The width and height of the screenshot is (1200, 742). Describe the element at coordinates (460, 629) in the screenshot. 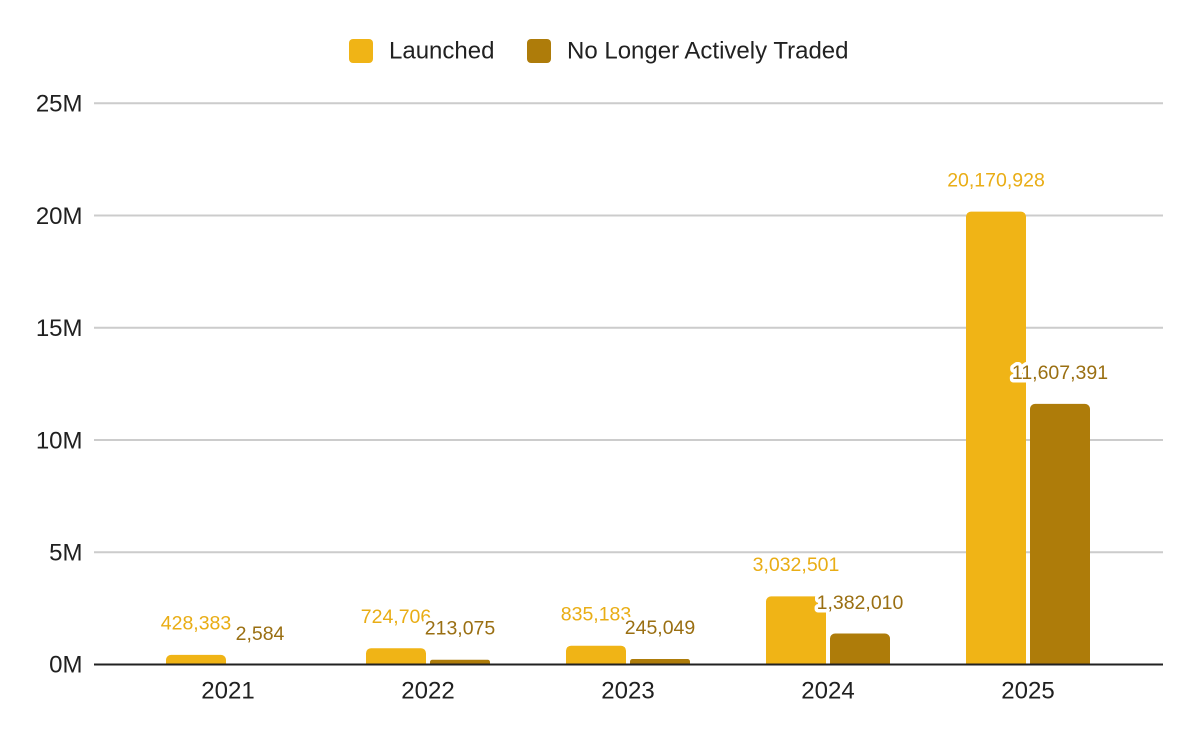

I see `svg-text: 213,075` at that location.